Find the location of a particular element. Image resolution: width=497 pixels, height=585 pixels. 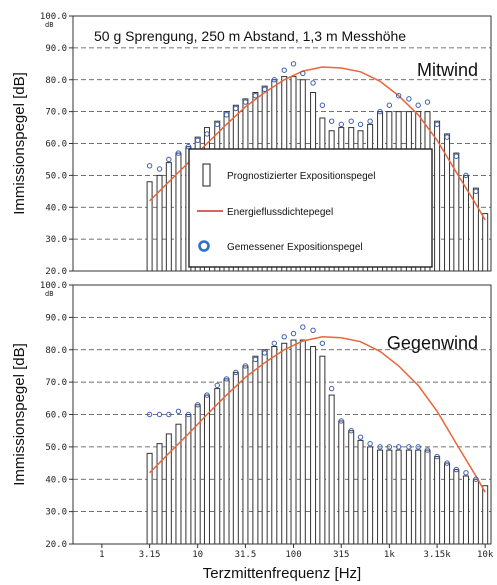

x-tick-label: 3.15k is located at coordinates (438, 555).